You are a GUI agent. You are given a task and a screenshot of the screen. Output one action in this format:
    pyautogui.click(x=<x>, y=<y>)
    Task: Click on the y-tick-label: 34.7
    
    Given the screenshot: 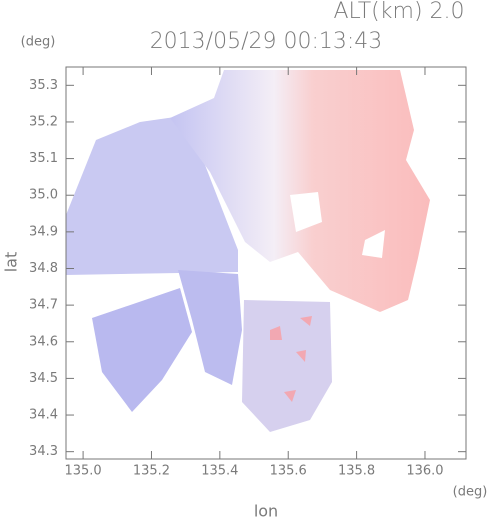 What is the action you would take?
    pyautogui.click(x=43, y=305)
    